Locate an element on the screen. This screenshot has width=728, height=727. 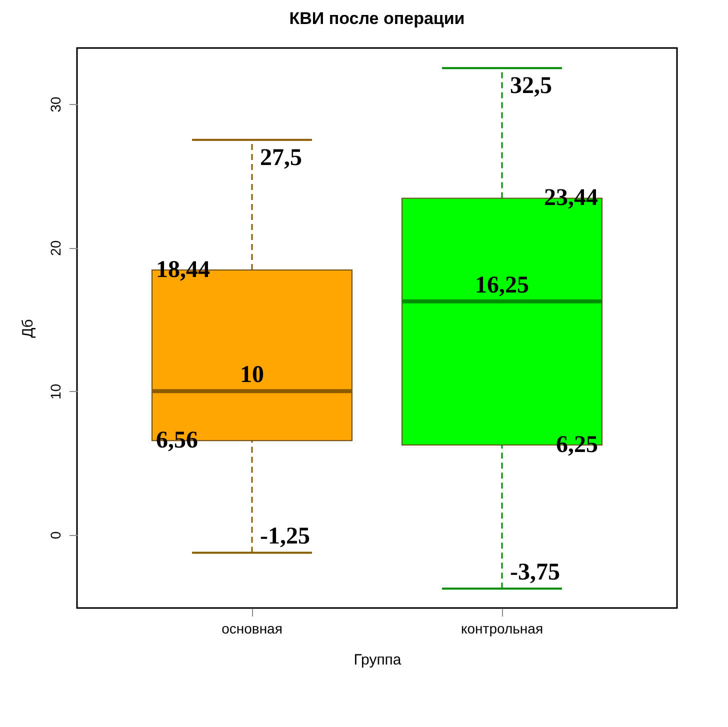
x-tick-label: контрольная is located at coordinates (502, 628).